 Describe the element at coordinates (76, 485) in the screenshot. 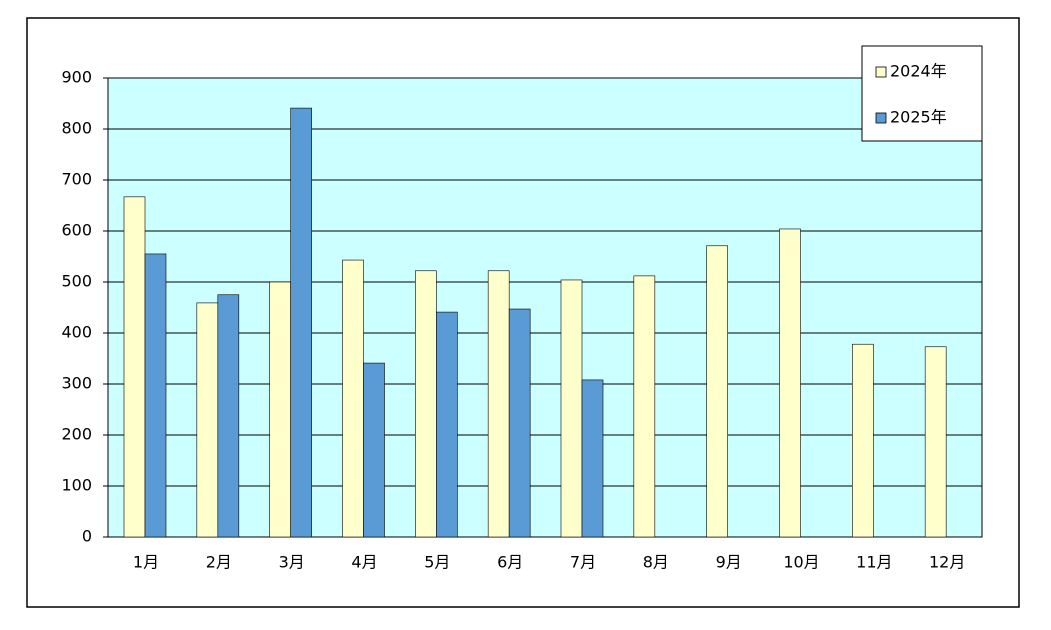

I see `y-tick-label: 100` at that location.